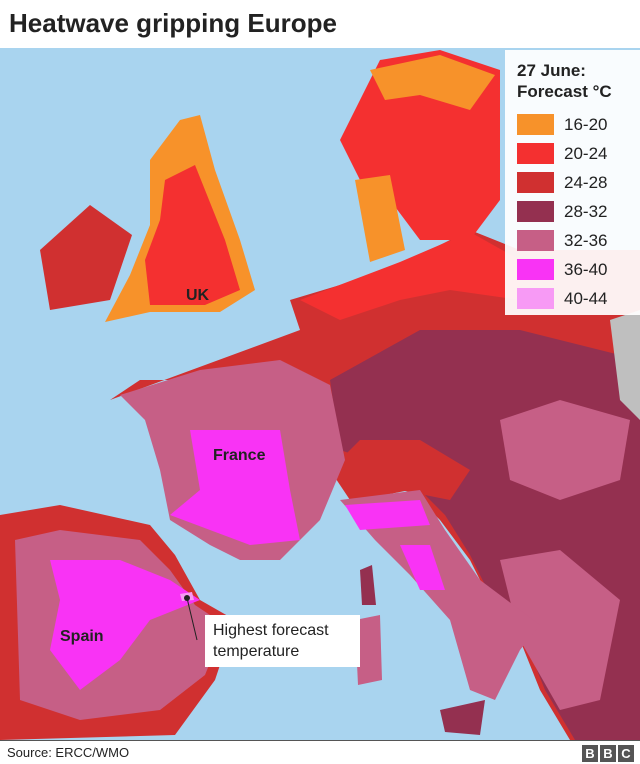 This screenshot has width=640, height=764. What do you see at coordinates (271, 630) in the screenshot?
I see `annotation-line1: Highest forecast` at bounding box center [271, 630].